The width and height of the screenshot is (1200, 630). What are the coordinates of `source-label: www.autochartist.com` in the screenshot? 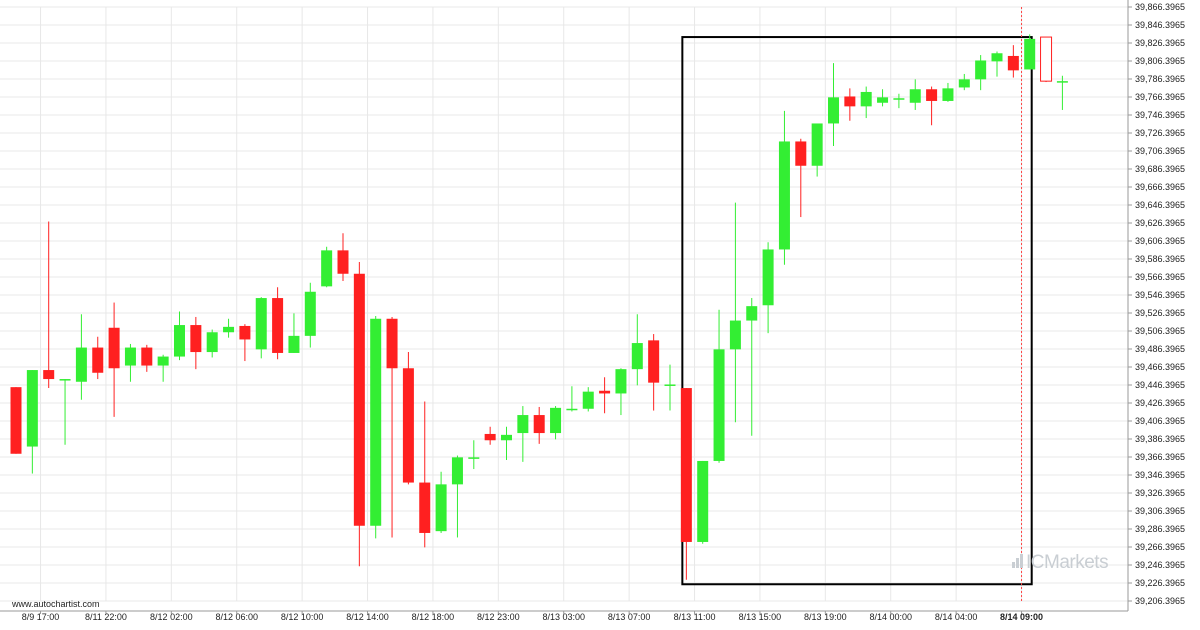 It's located at (56, 604).